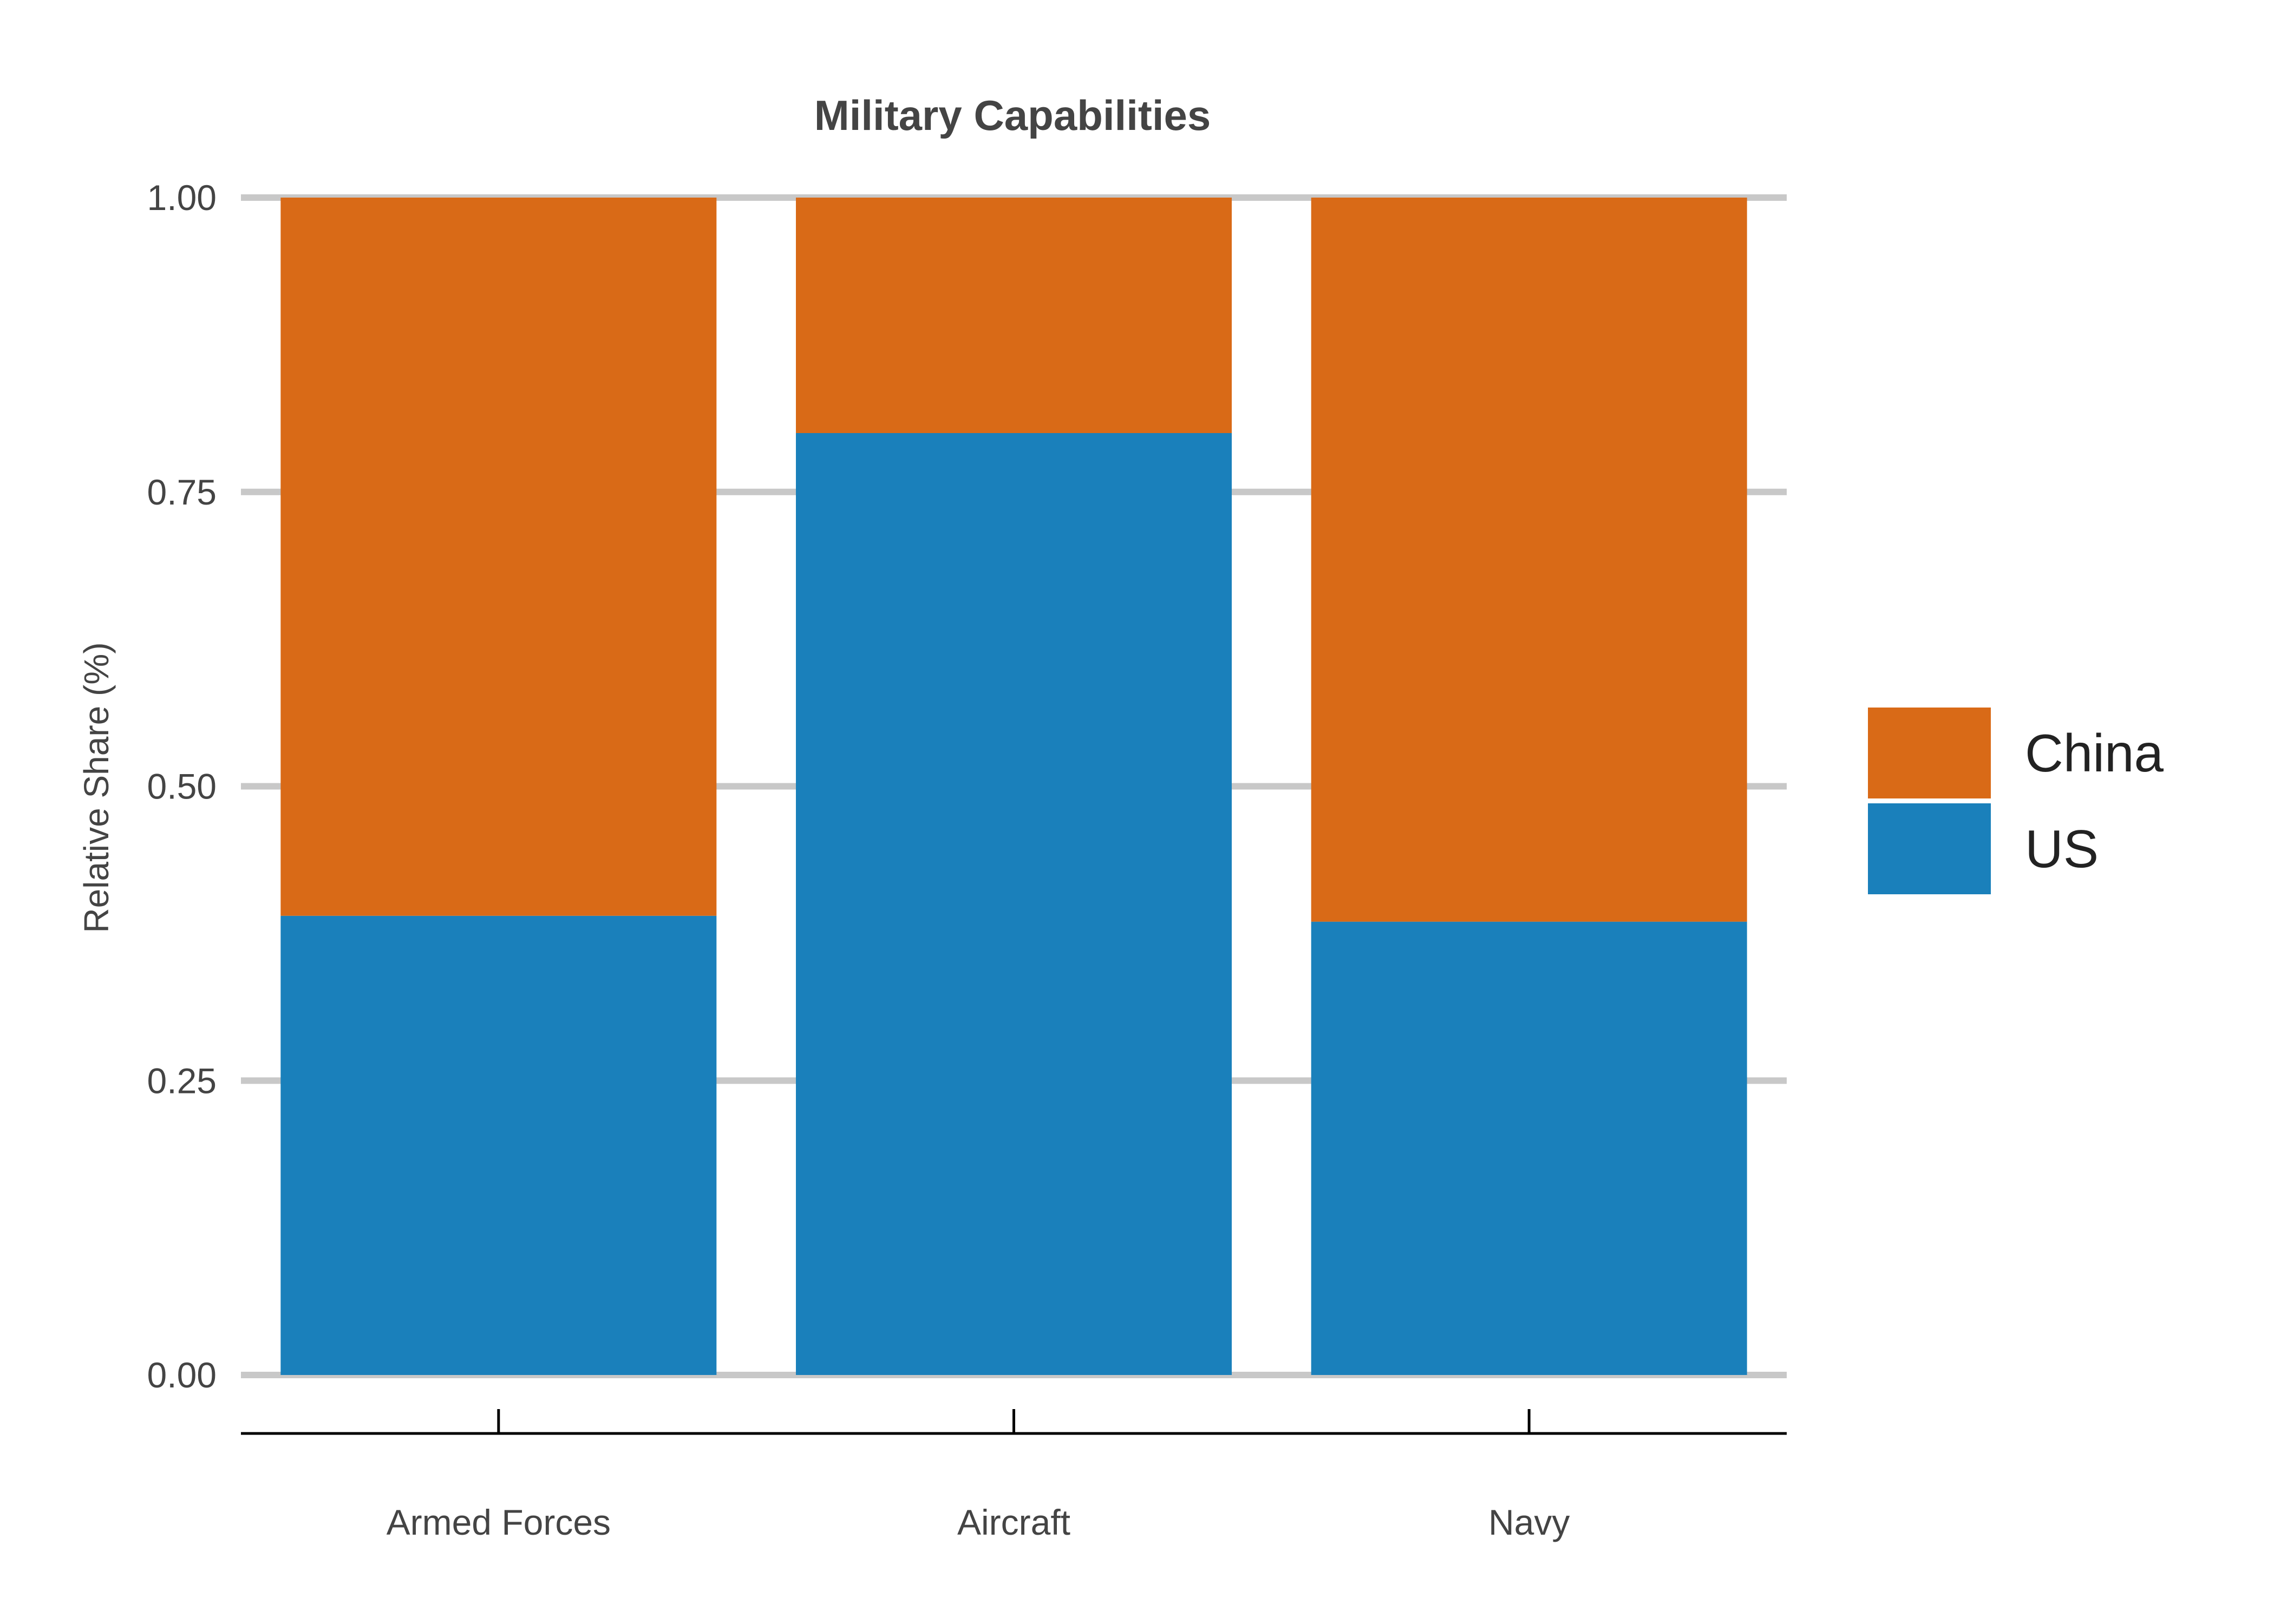 Image resolution: width=2274 pixels, height=1624 pixels. What do you see at coordinates (1014, 904) in the screenshot?
I see `bar-us-aircraft` at bounding box center [1014, 904].